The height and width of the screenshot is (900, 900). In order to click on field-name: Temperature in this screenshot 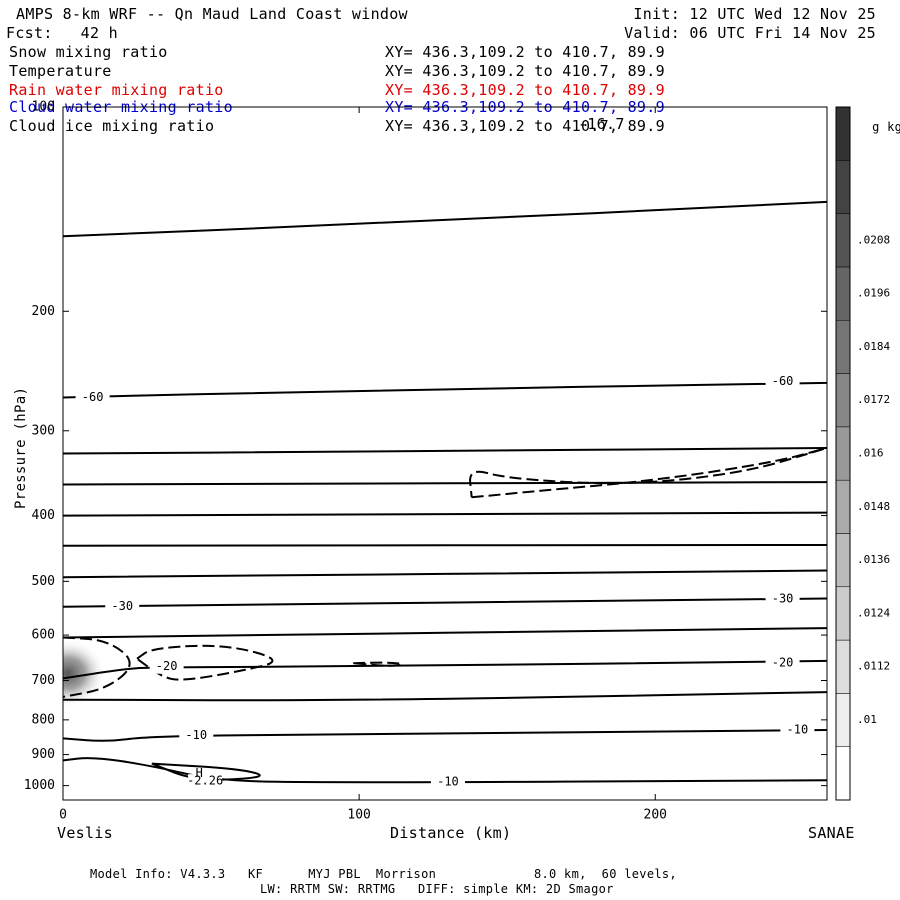, I will do `click(60, 71)`.